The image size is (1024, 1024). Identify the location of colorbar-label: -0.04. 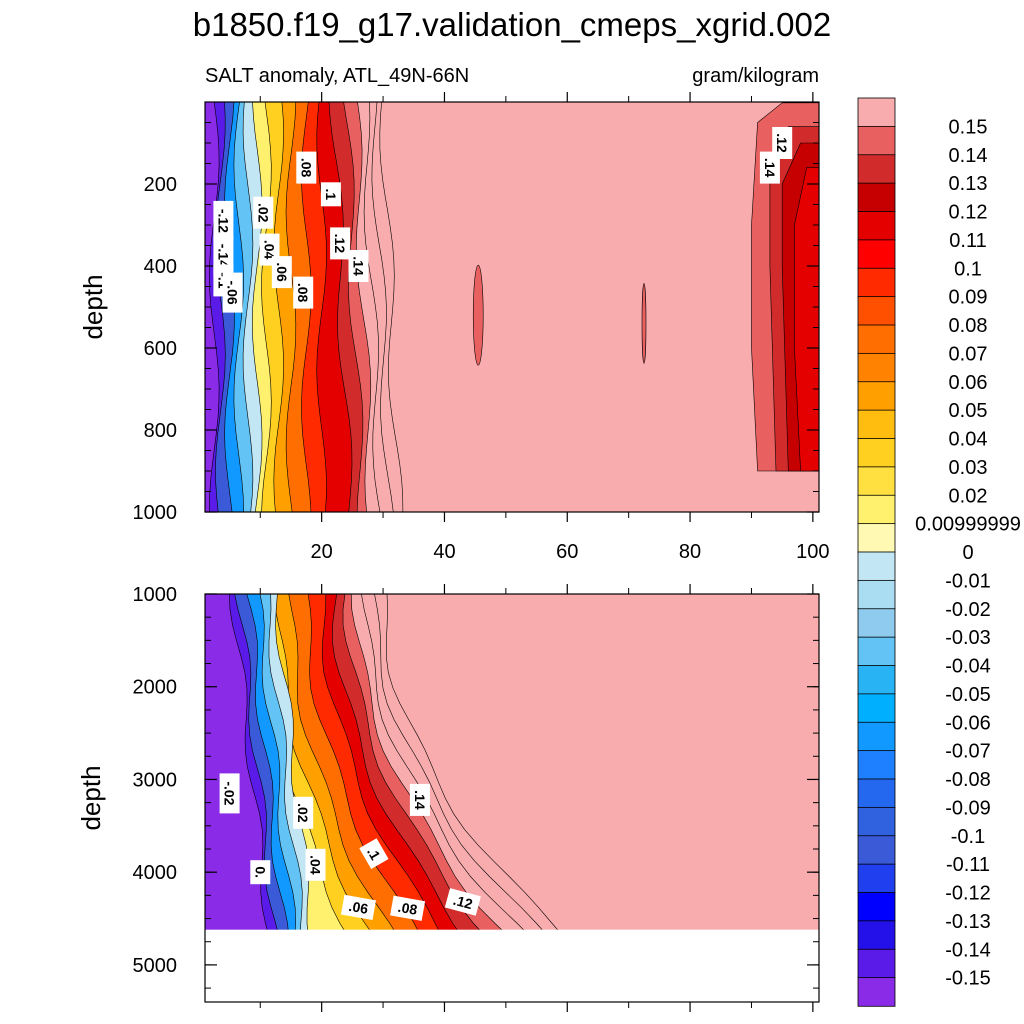
(968, 667).